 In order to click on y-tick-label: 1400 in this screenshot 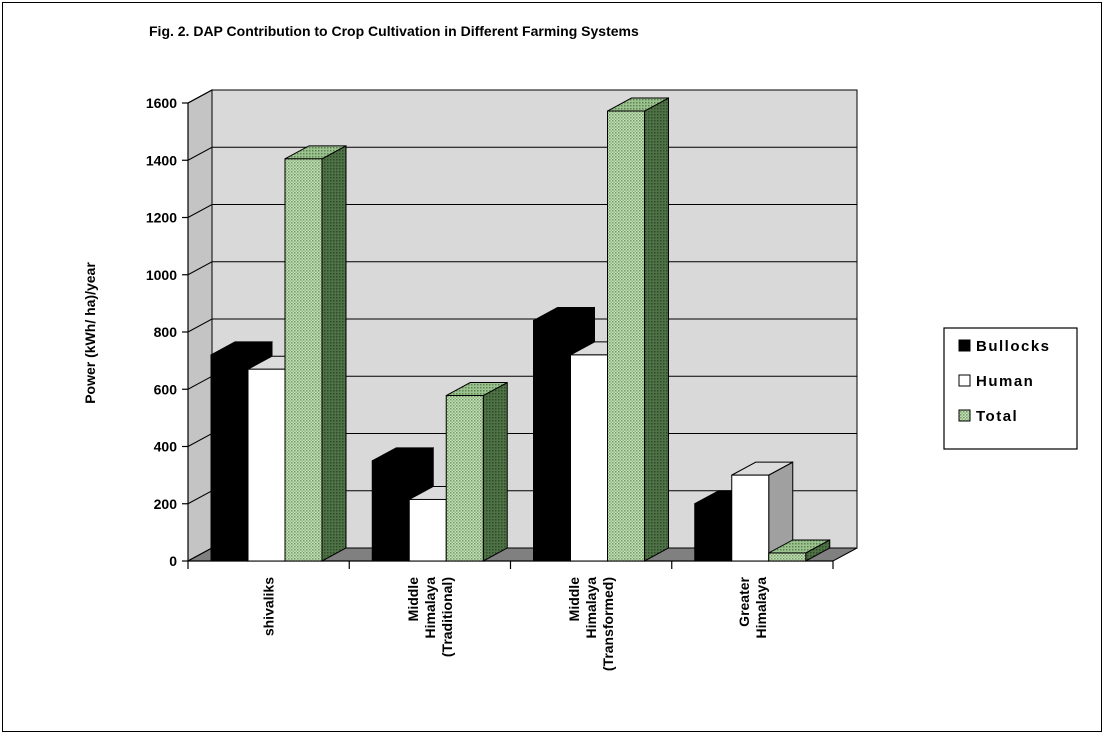, I will do `click(161, 160)`.